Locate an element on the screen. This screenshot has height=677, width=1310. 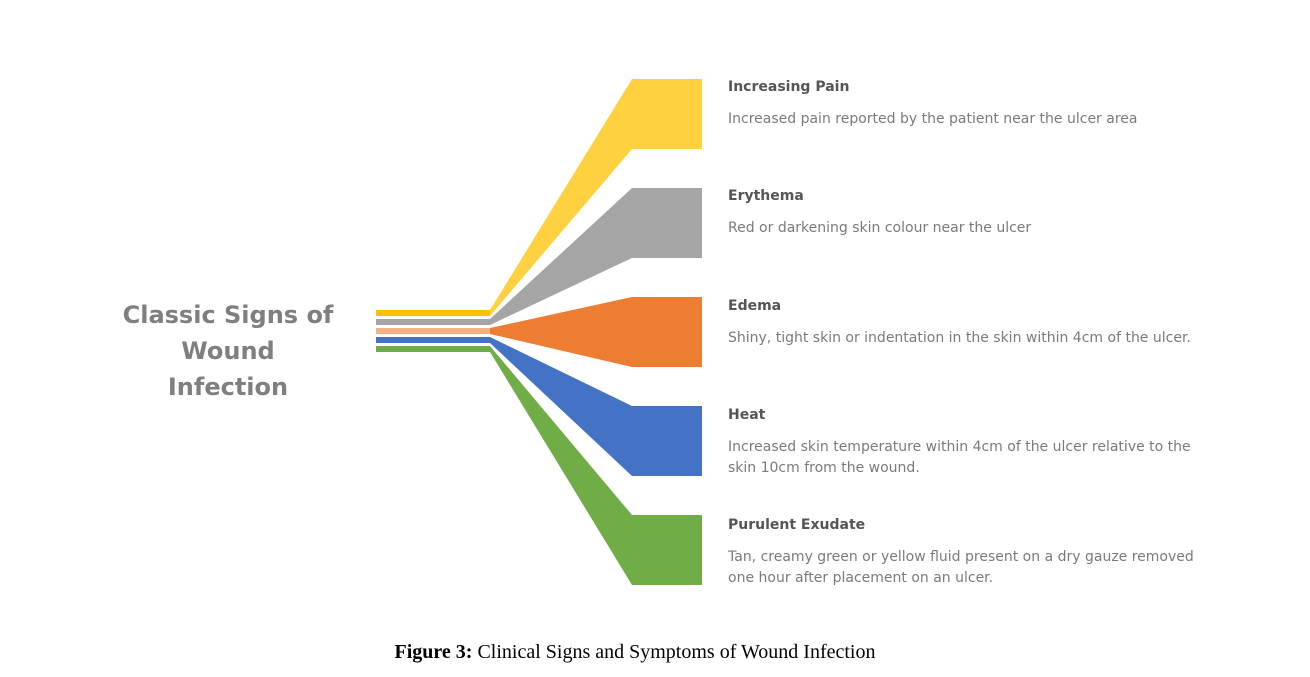
stub-line-purulent-exudate is located at coordinates (433, 349).